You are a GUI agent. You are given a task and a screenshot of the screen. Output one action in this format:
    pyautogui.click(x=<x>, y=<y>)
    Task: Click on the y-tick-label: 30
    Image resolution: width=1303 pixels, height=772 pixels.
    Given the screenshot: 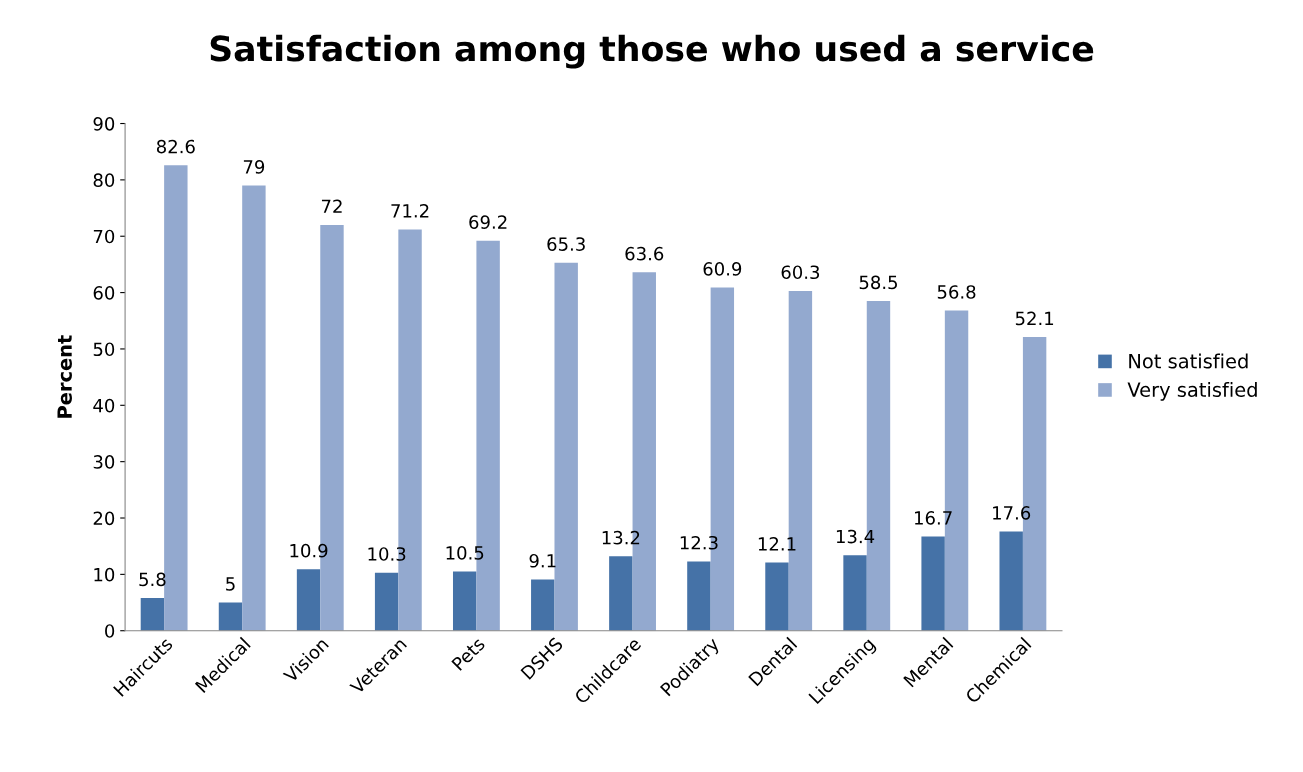 What is the action you would take?
    pyautogui.click(x=104, y=462)
    